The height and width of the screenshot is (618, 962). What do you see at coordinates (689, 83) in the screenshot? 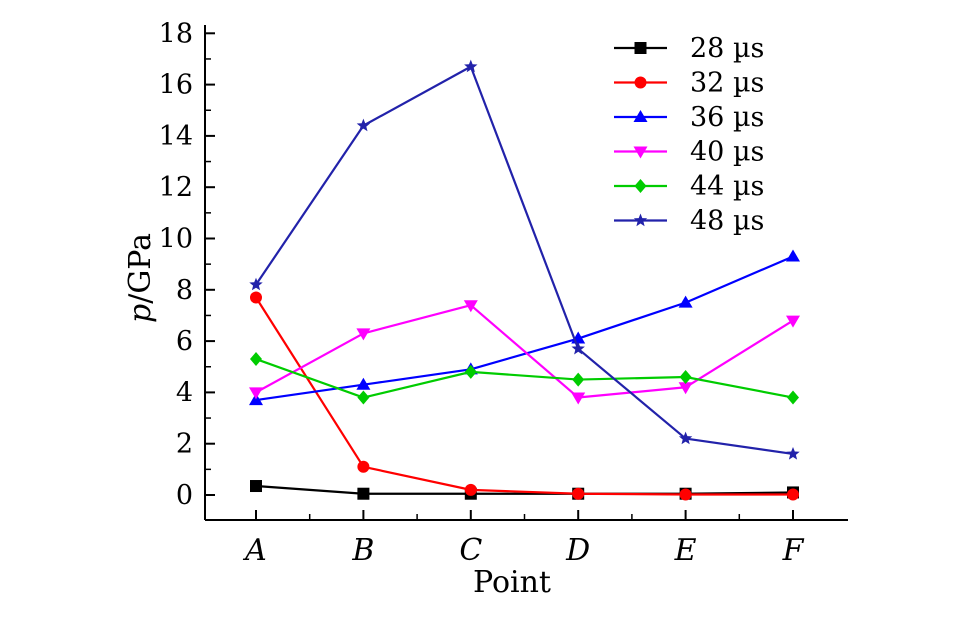
I see `legend-item: 32 µs` at bounding box center [689, 83].